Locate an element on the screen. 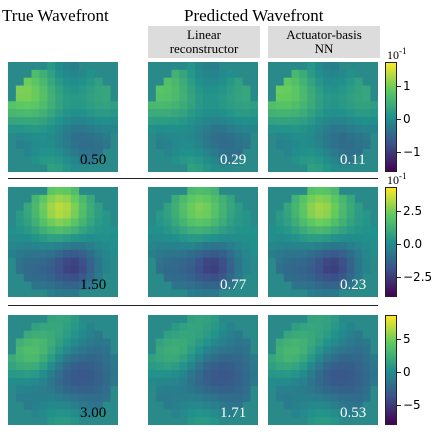  colorbar-tick-label-row3: 0 is located at coordinates (407, 372).